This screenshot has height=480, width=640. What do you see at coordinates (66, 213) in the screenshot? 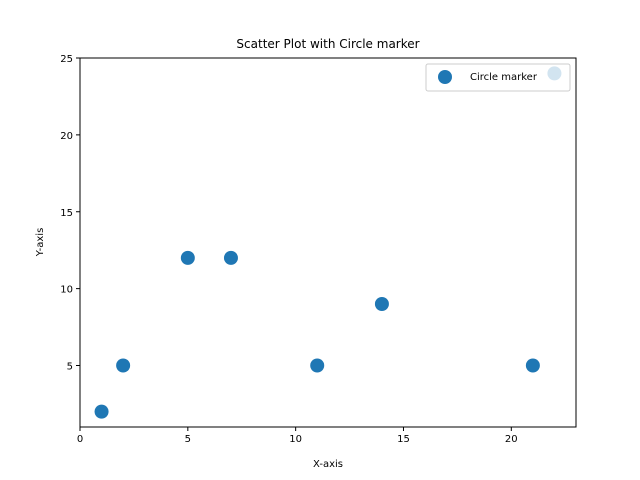
I see `y-tick-label: 15` at bounding box center [66, 213].